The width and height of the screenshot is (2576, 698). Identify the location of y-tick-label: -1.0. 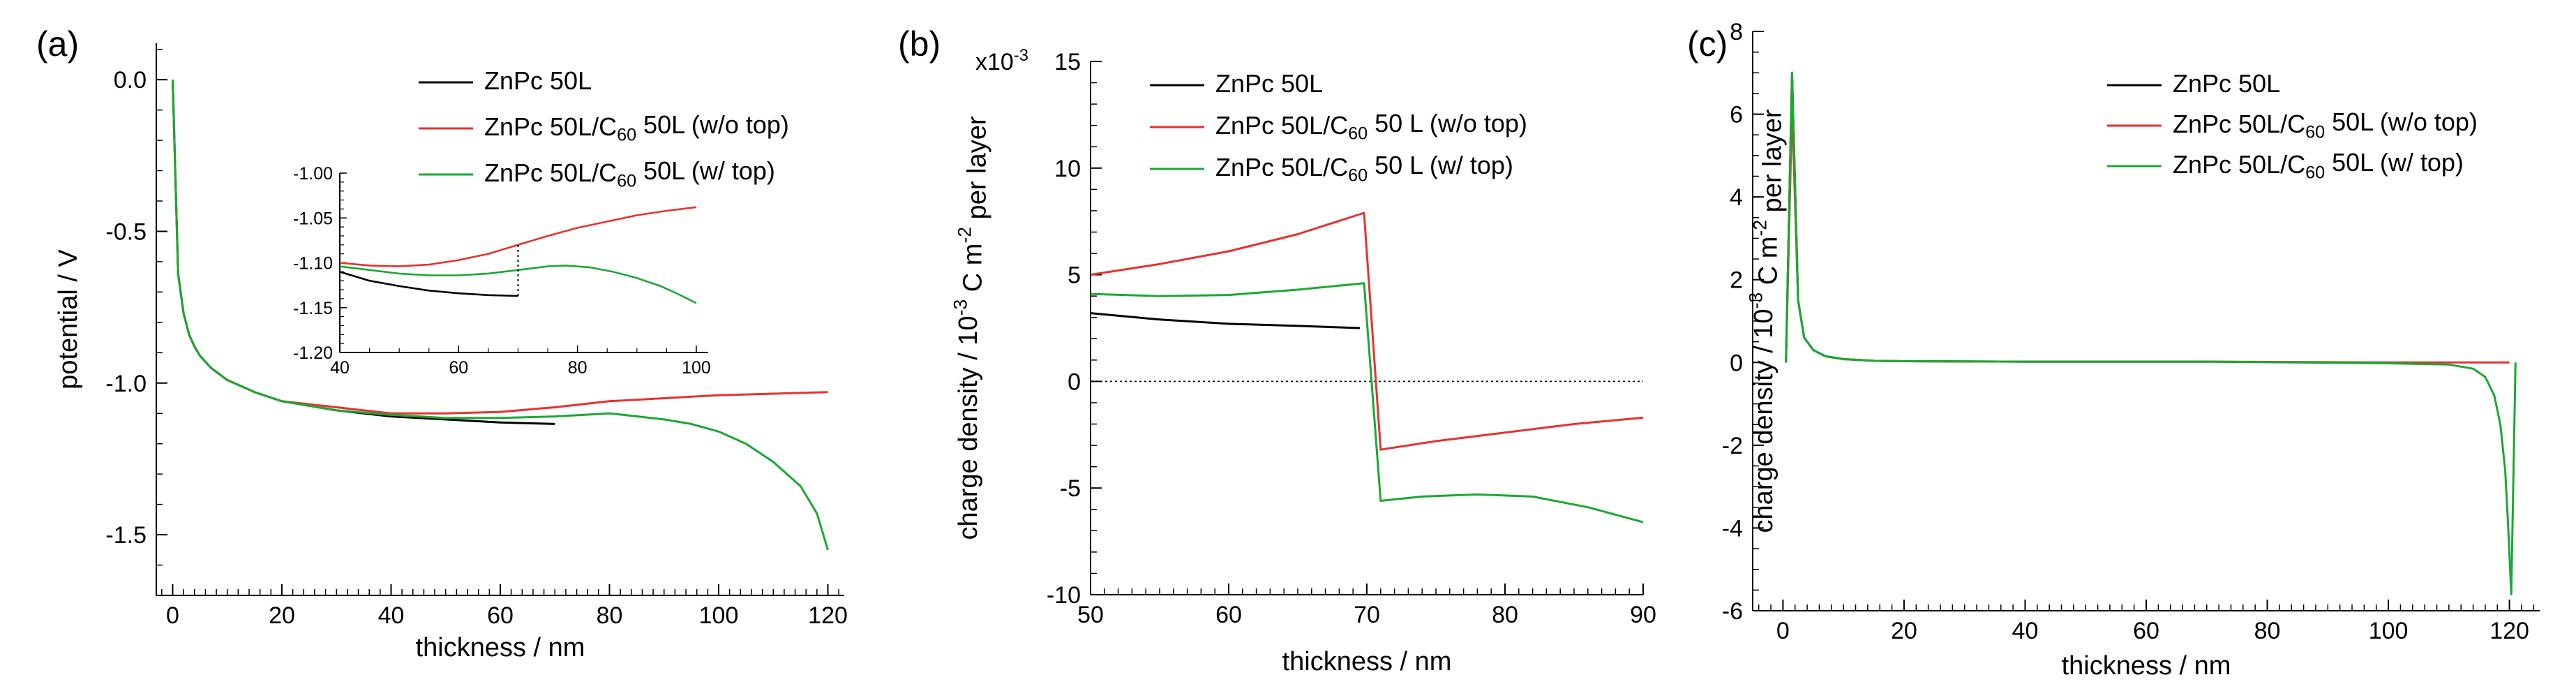
(126, 384).